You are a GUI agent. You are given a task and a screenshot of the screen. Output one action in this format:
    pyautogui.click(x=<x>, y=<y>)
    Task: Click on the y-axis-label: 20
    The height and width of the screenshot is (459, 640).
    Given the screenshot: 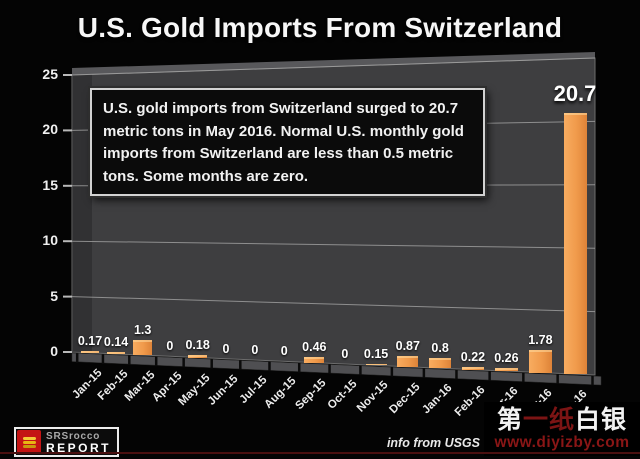 What is the action you would take?
    pyautogui.click(x=50, y=129)
    